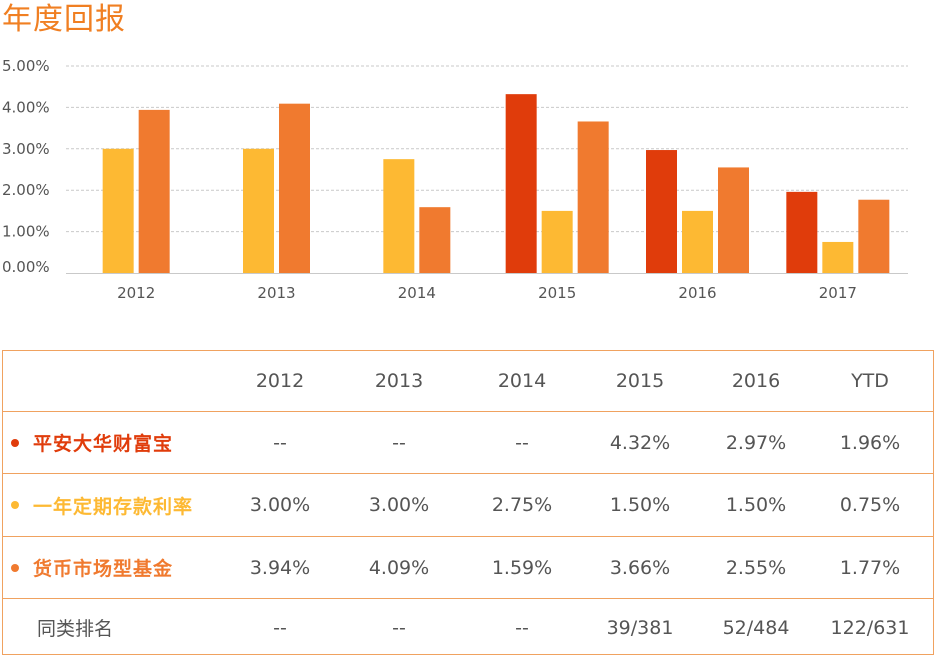 The width and height of the screenshot is (937, 658). What do you see at coordinates (640, 442) in the screenshot?
I see `table-cell: 4.32%` at bounding box center [640, 442].